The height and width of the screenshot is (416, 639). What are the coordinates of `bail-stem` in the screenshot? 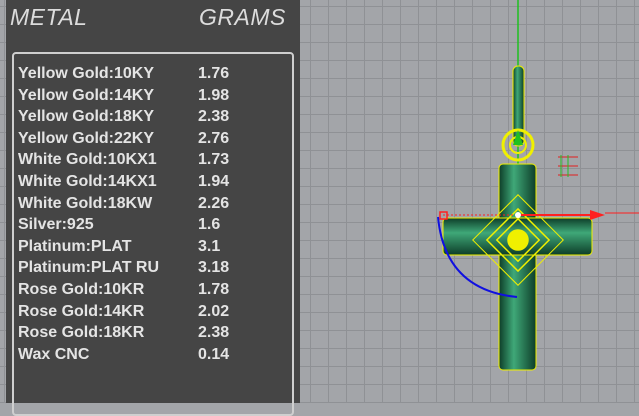 It's located at (518, 106).